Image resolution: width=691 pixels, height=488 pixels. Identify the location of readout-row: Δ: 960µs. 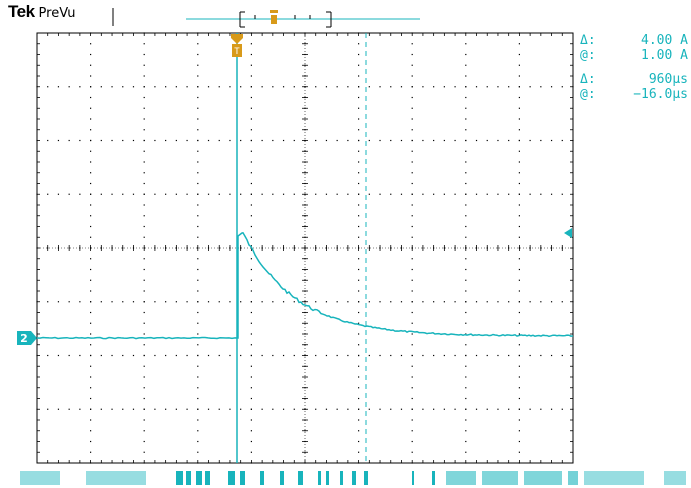
(634, 79).